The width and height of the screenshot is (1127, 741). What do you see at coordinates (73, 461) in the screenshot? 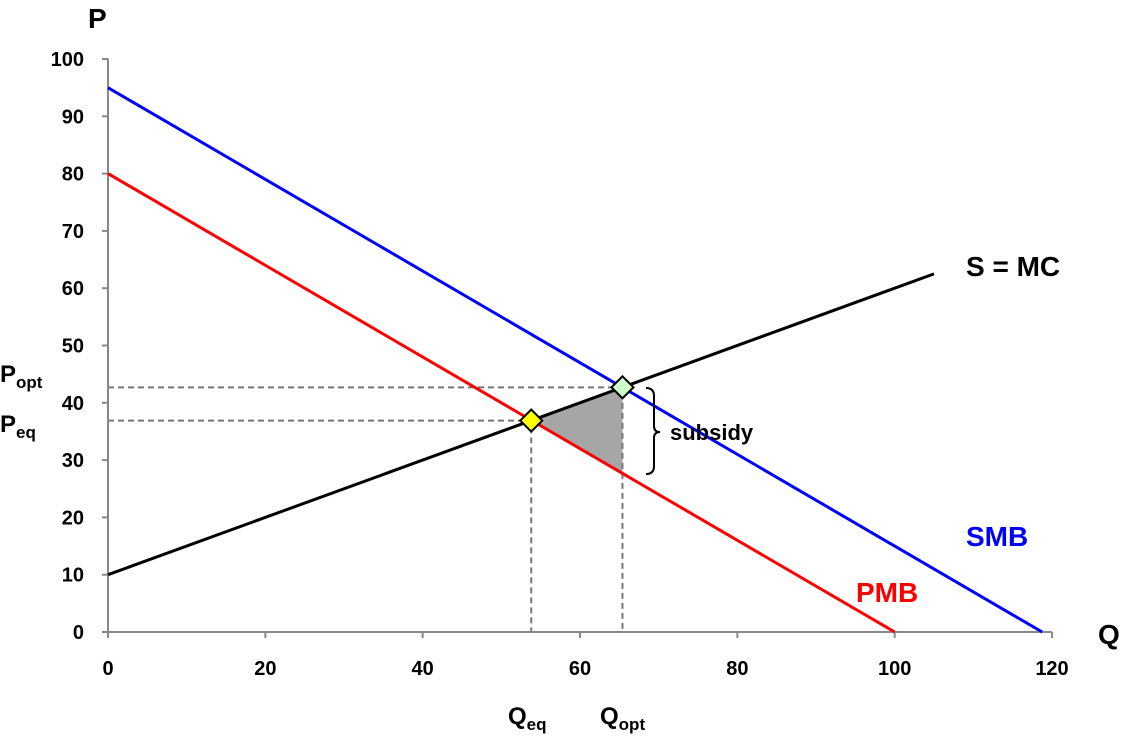
I see `y-tick-label: 30` at bounding box center [73, 461].